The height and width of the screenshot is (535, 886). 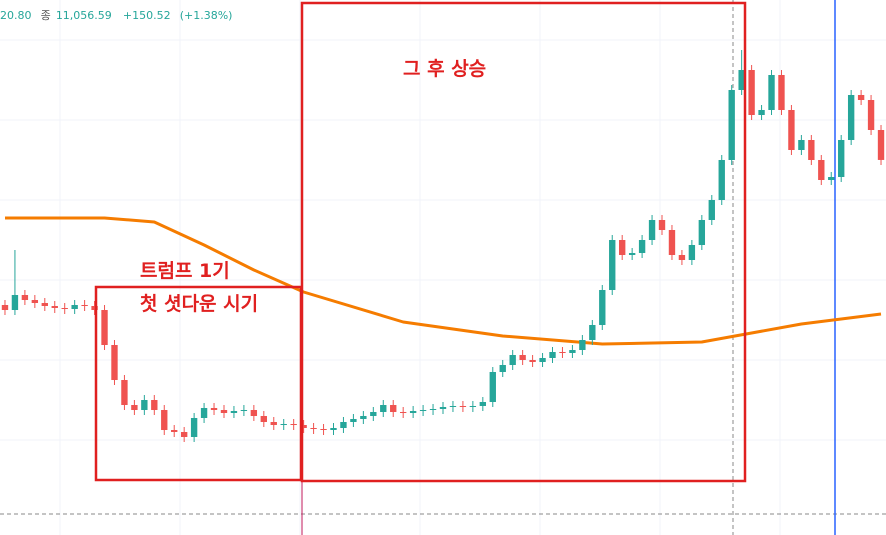 I want to click on header: 20.80 종 11,056.59 +150.52 (+1.38%), so click(x=116, y=13).